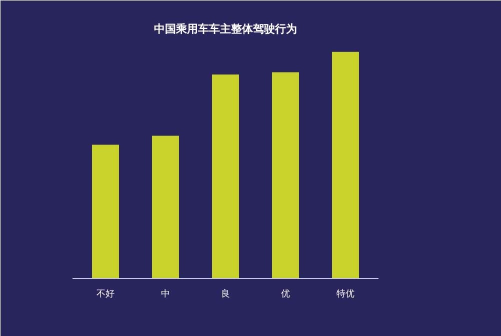  I want to click on x-tick-label: 中, so click(165, 294).